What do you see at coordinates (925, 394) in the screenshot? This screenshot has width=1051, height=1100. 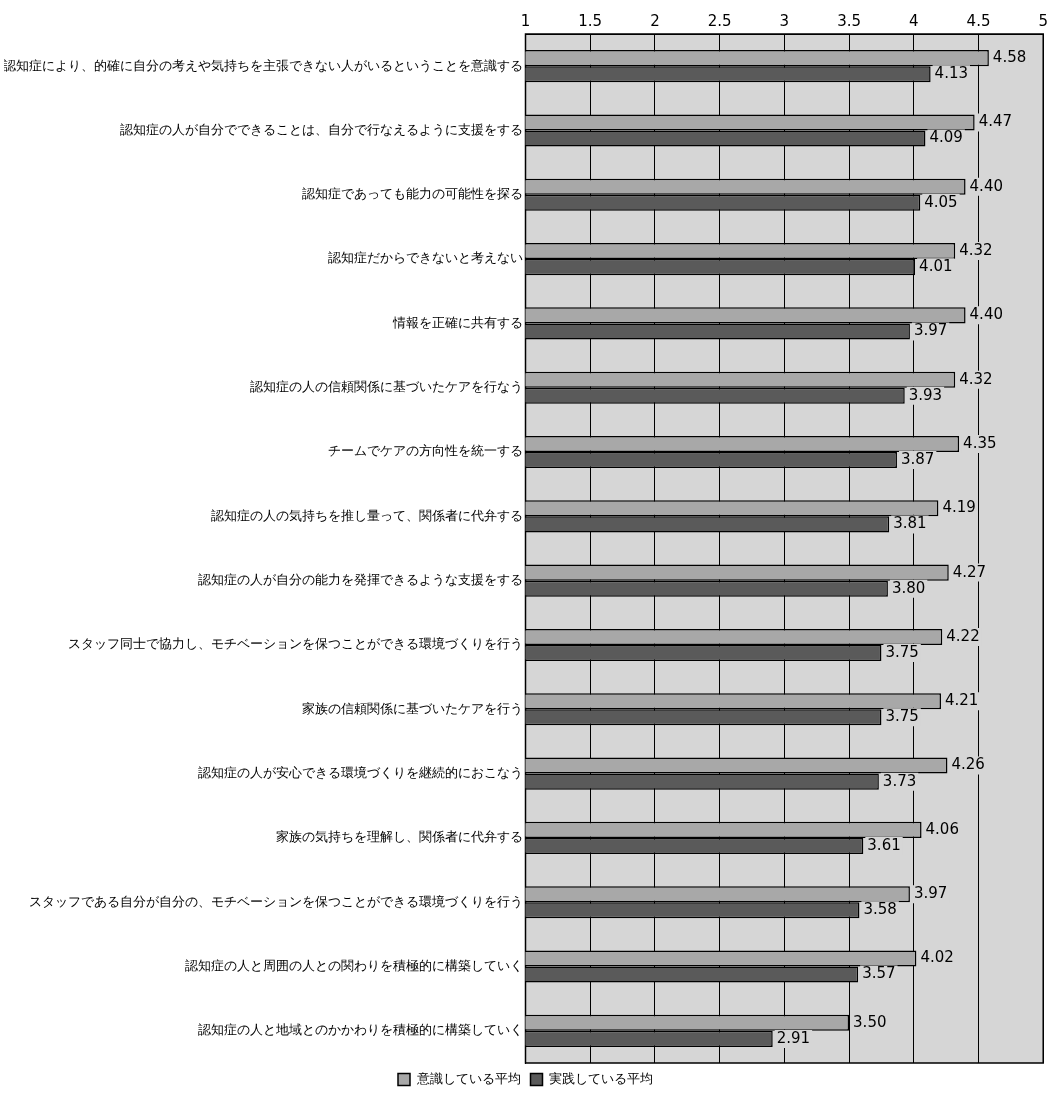 I see `data-label: 3.93` at bounding box center [925, 394].